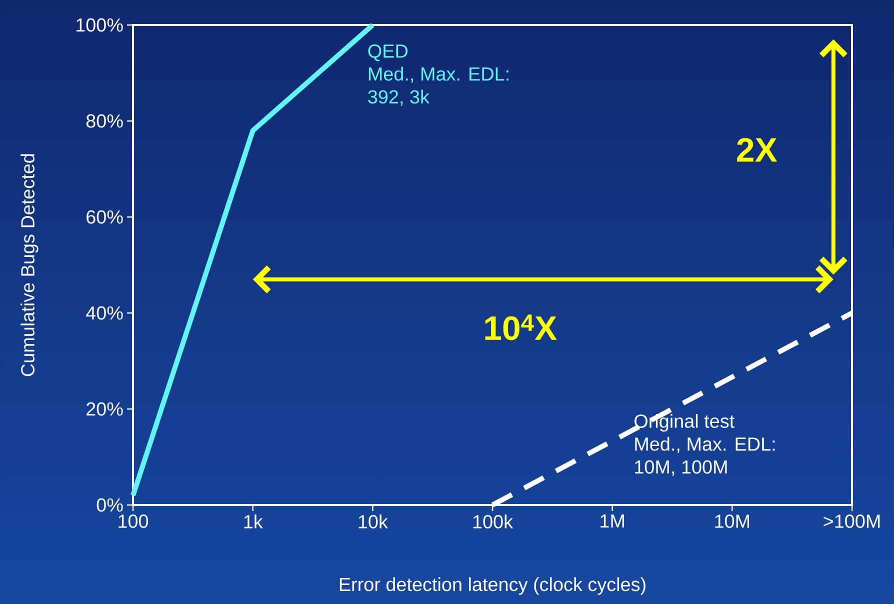 This screenshot has height=604, width=894. Describe the element at coordinates (732, 521) in the screenshot. I see `x-tick-label: 10M` at that location.